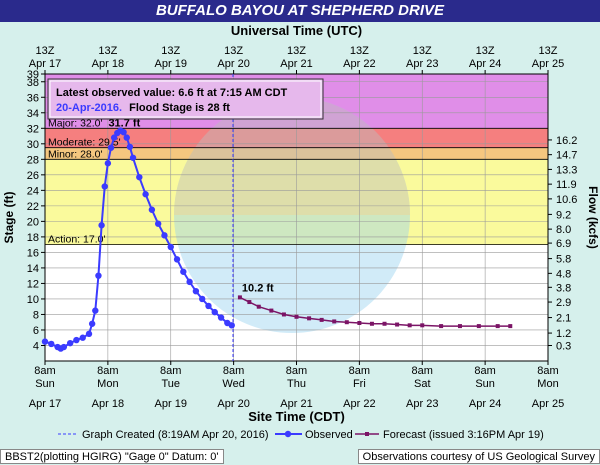  Describe the element at coordinates (233, 384) in the screenshot. I see `bottom-tick-label-day: Wed` at that location.